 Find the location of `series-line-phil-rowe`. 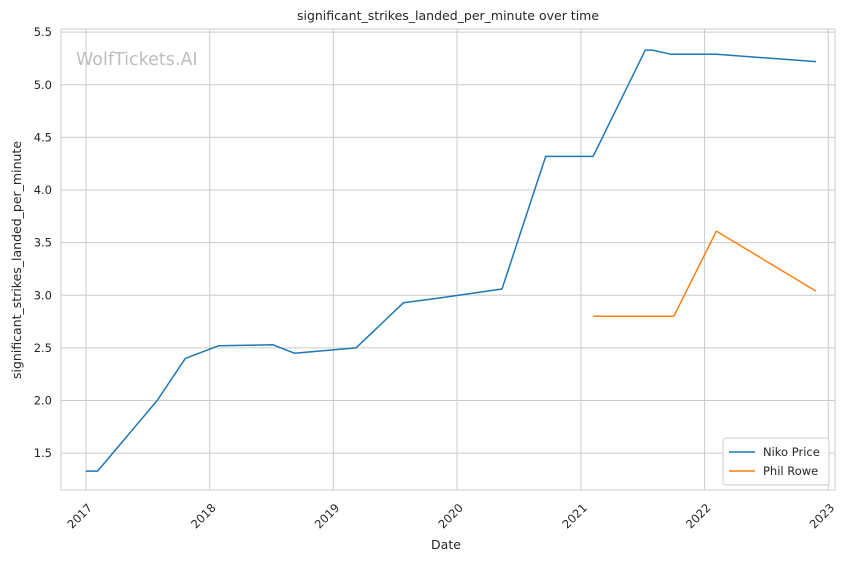

series-line-phil-rowe is located at coordinates (705, 274).